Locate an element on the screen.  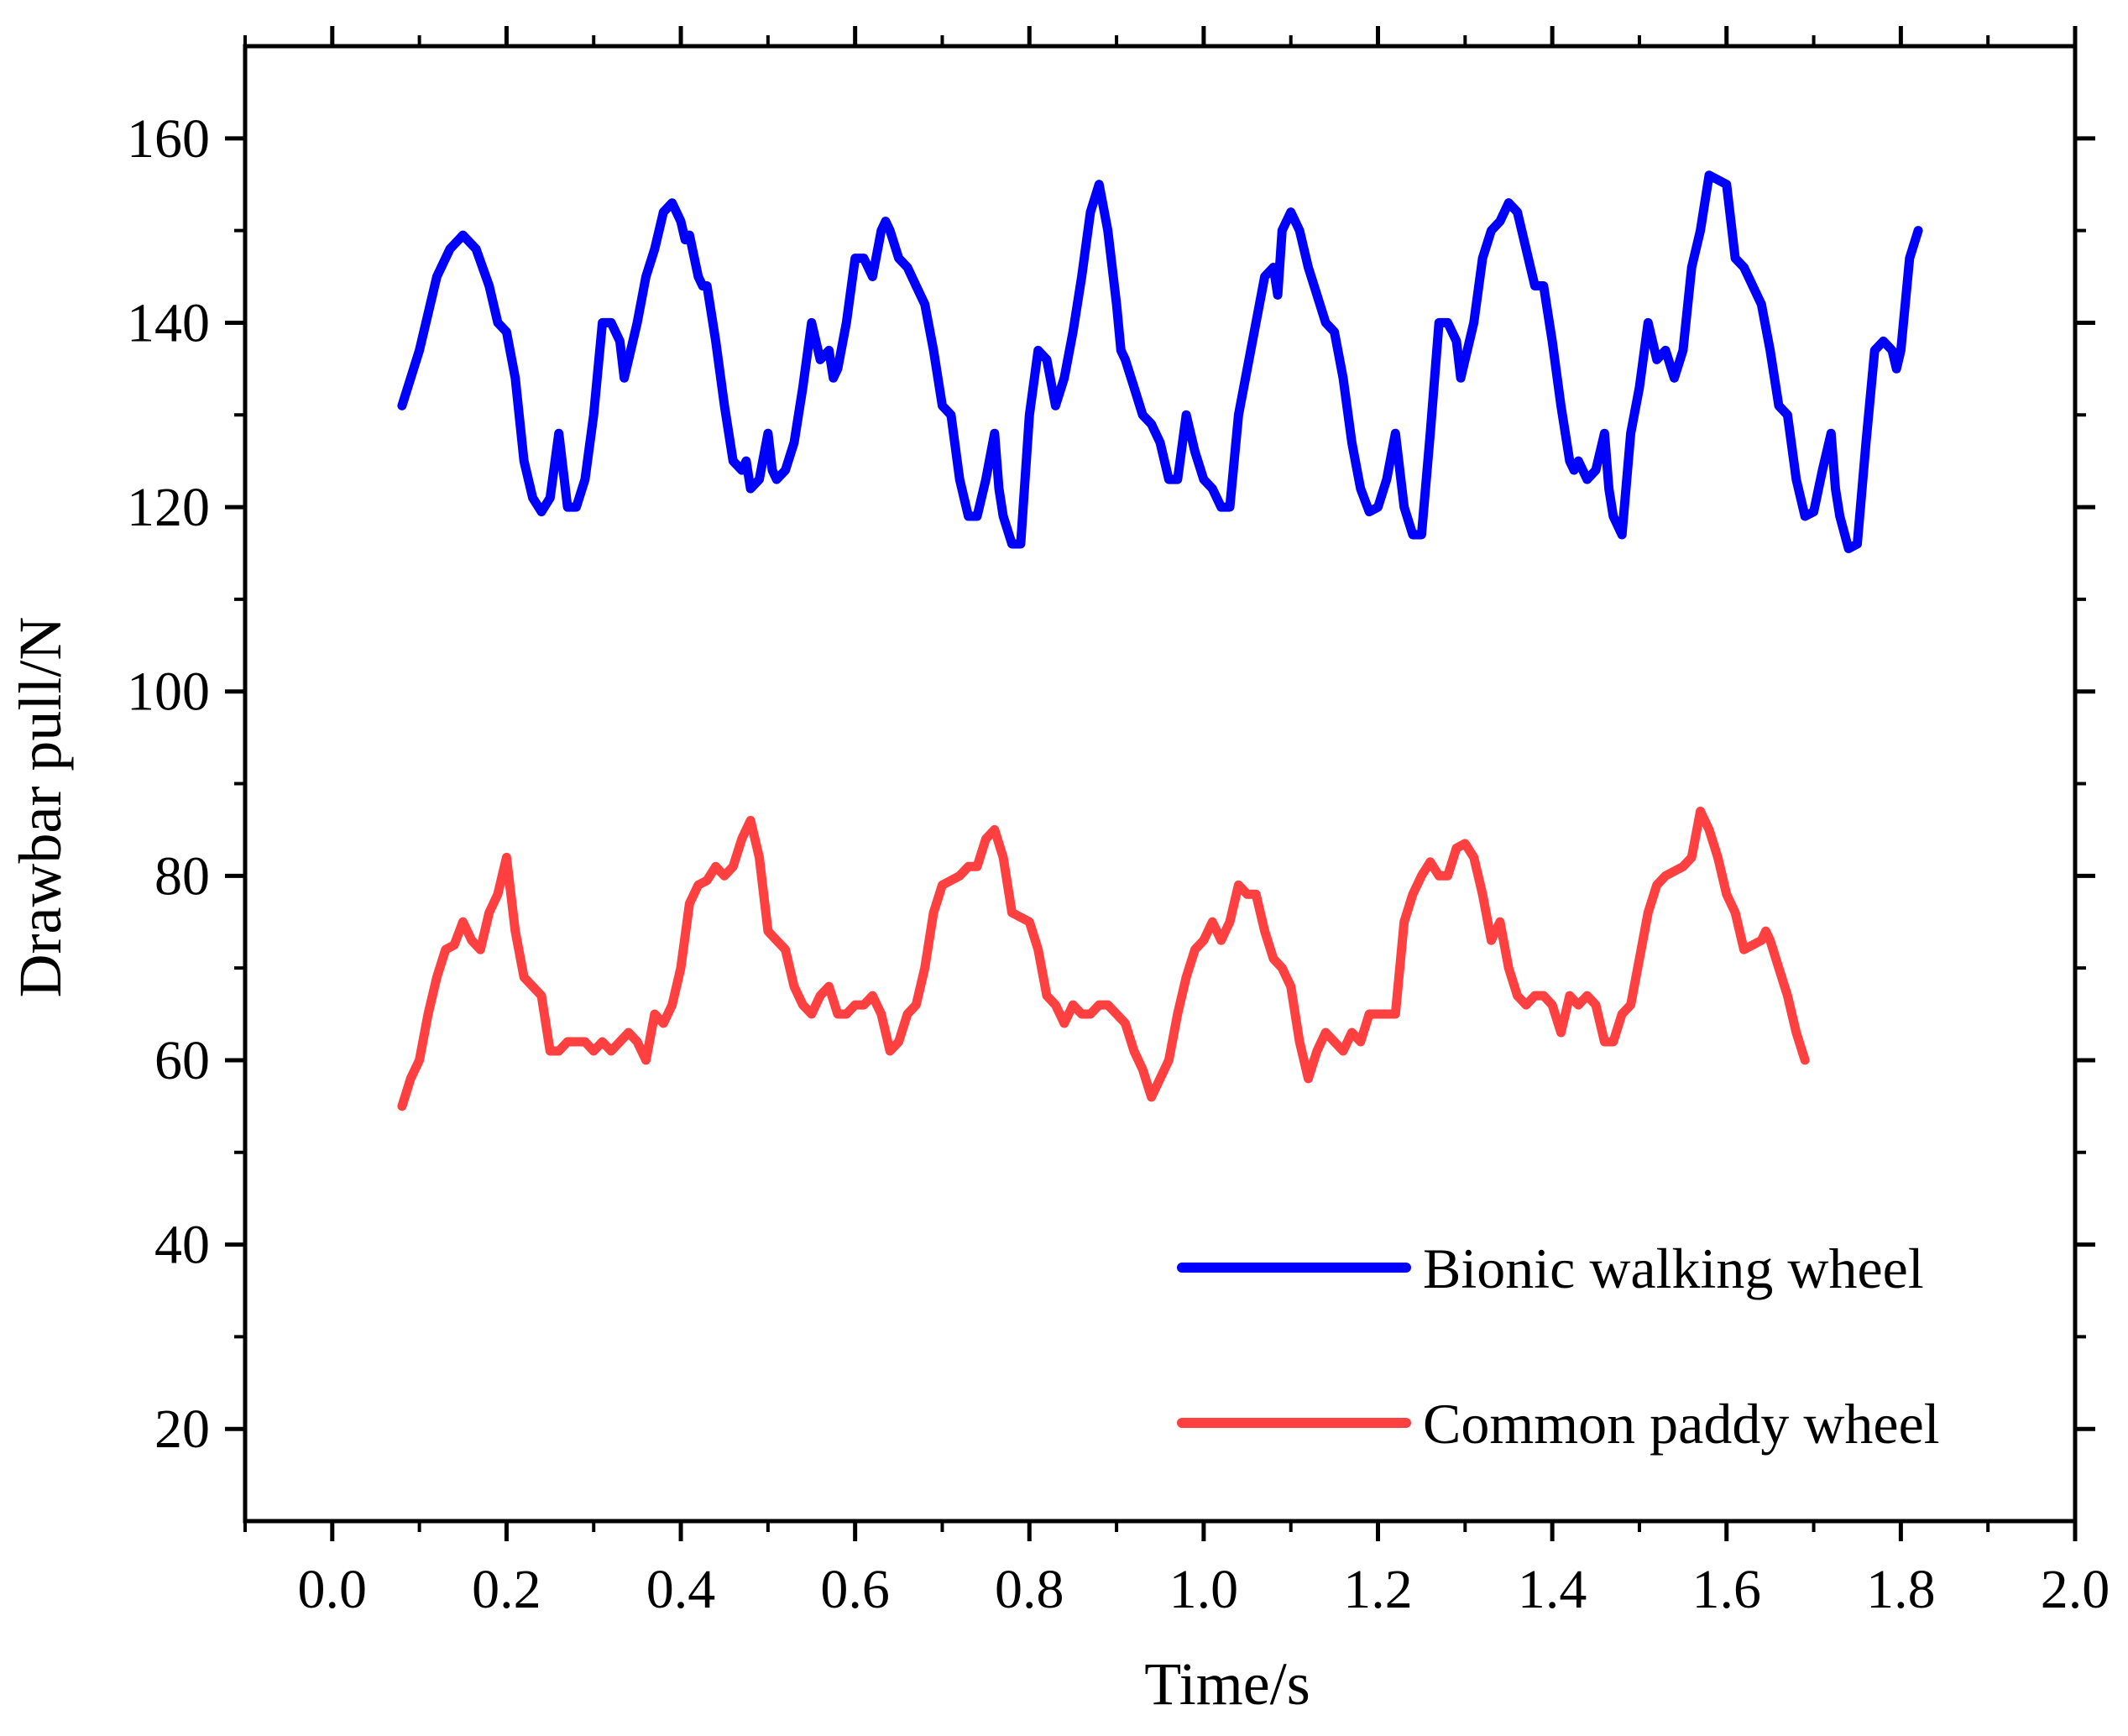
y-axis-title: Drawbar pull/N is located at coordinates (40, 807).